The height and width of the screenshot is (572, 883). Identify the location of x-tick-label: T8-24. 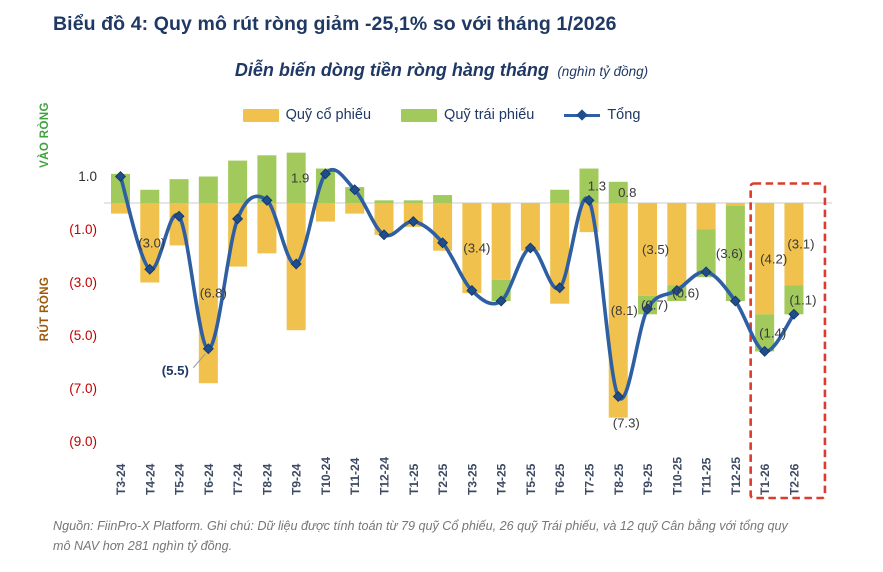
(267, 479).